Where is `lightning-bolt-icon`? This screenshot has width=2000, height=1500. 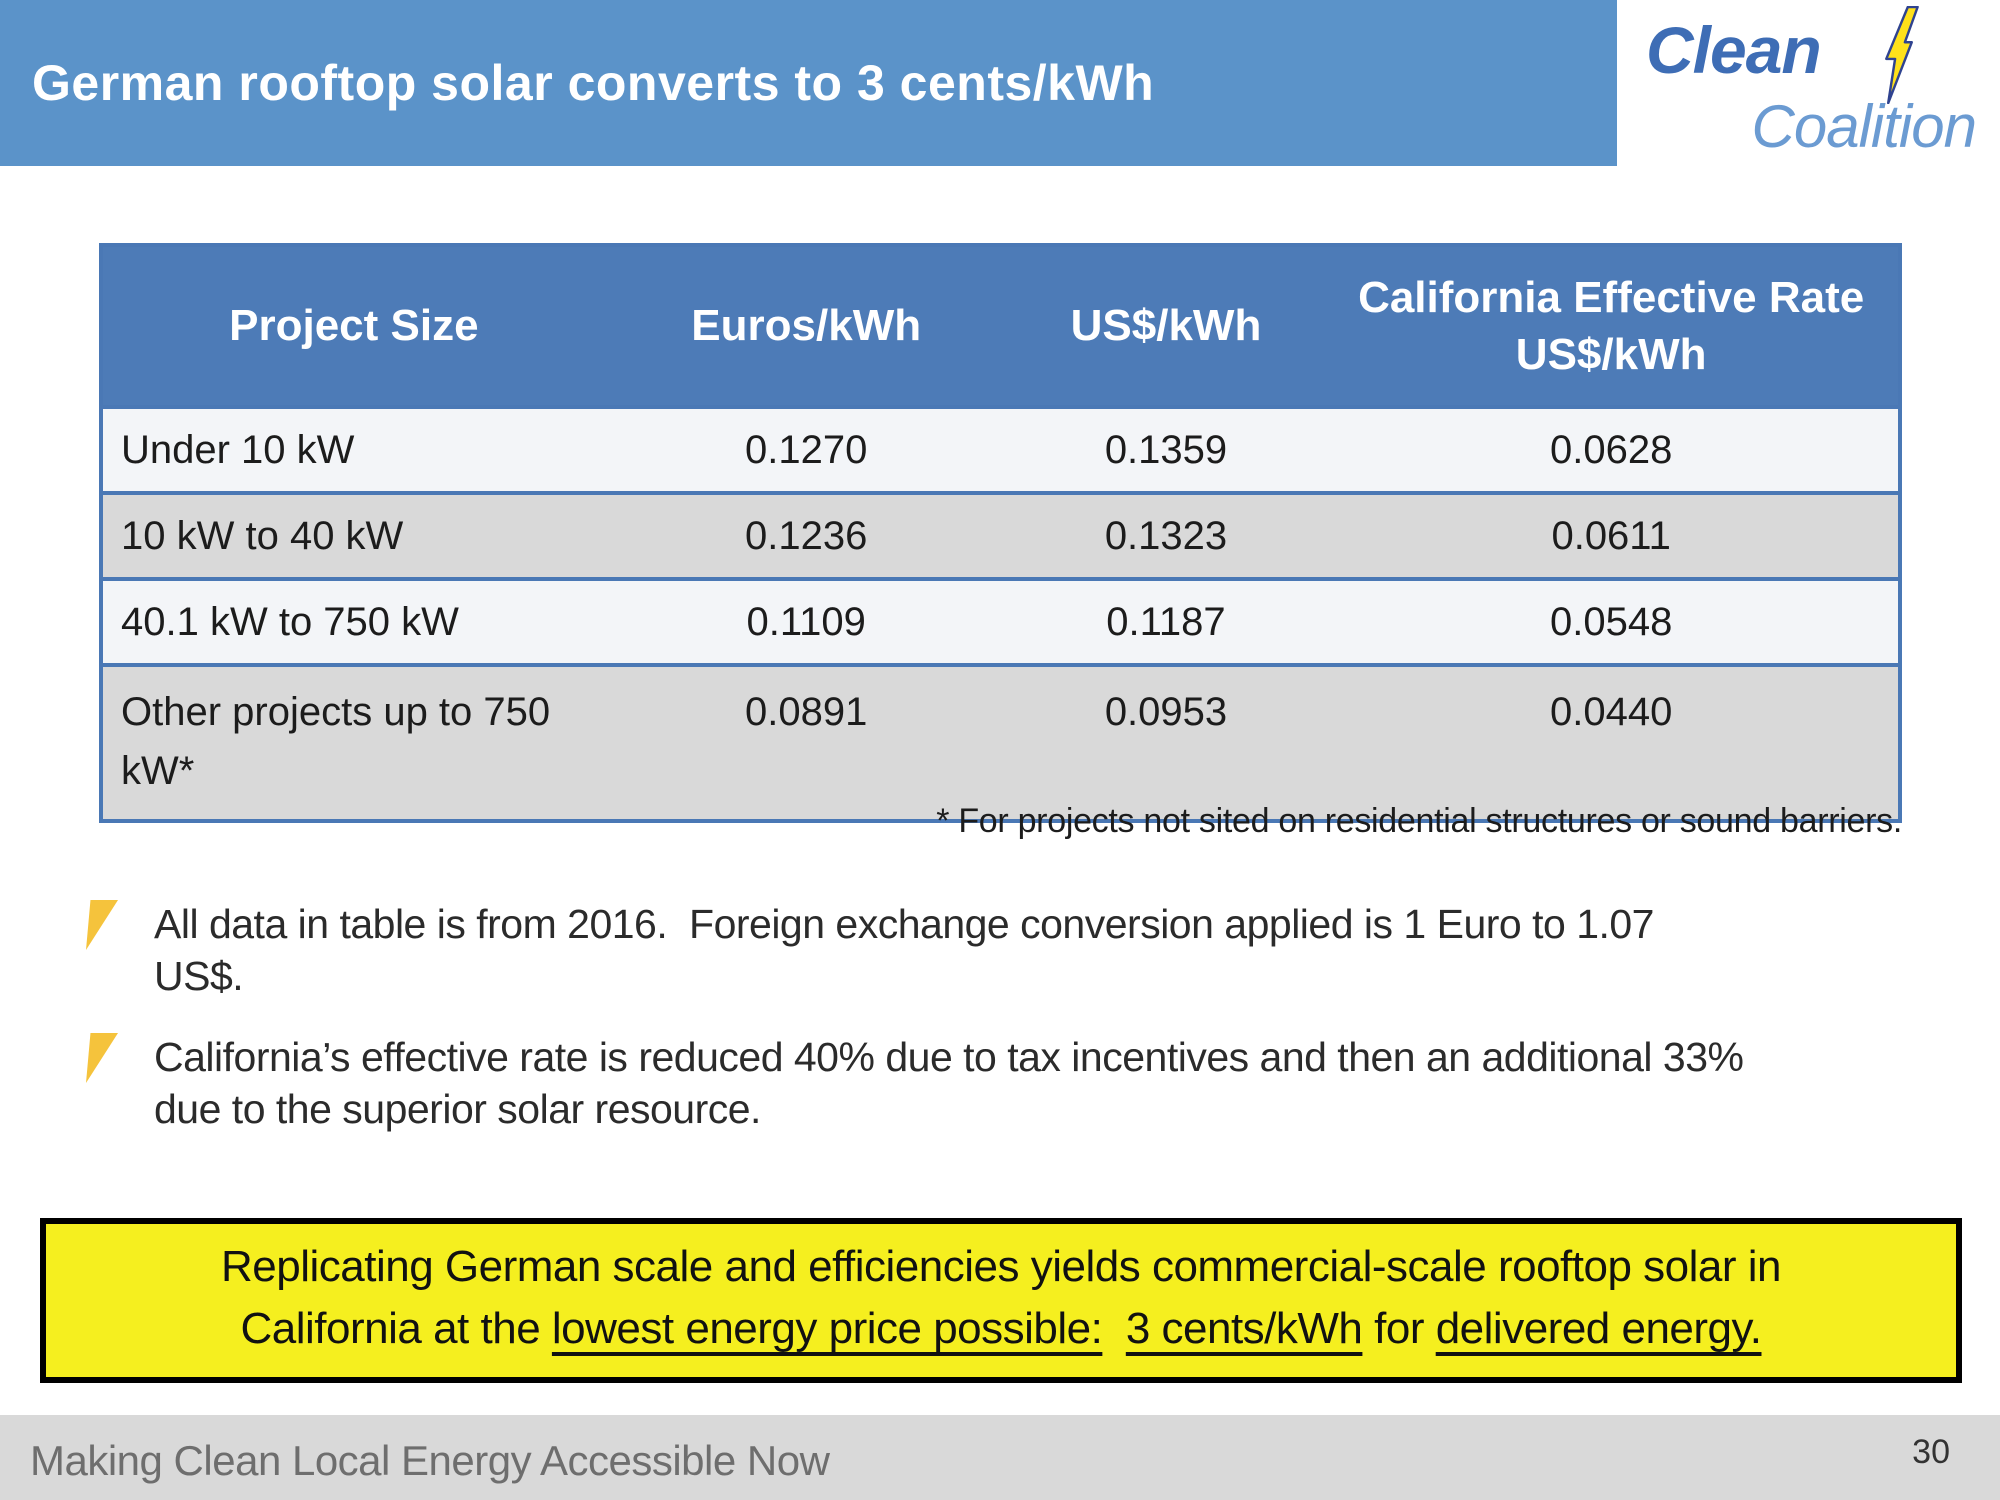 lightning-bolt-icon is located at coordinates (1902, 55).